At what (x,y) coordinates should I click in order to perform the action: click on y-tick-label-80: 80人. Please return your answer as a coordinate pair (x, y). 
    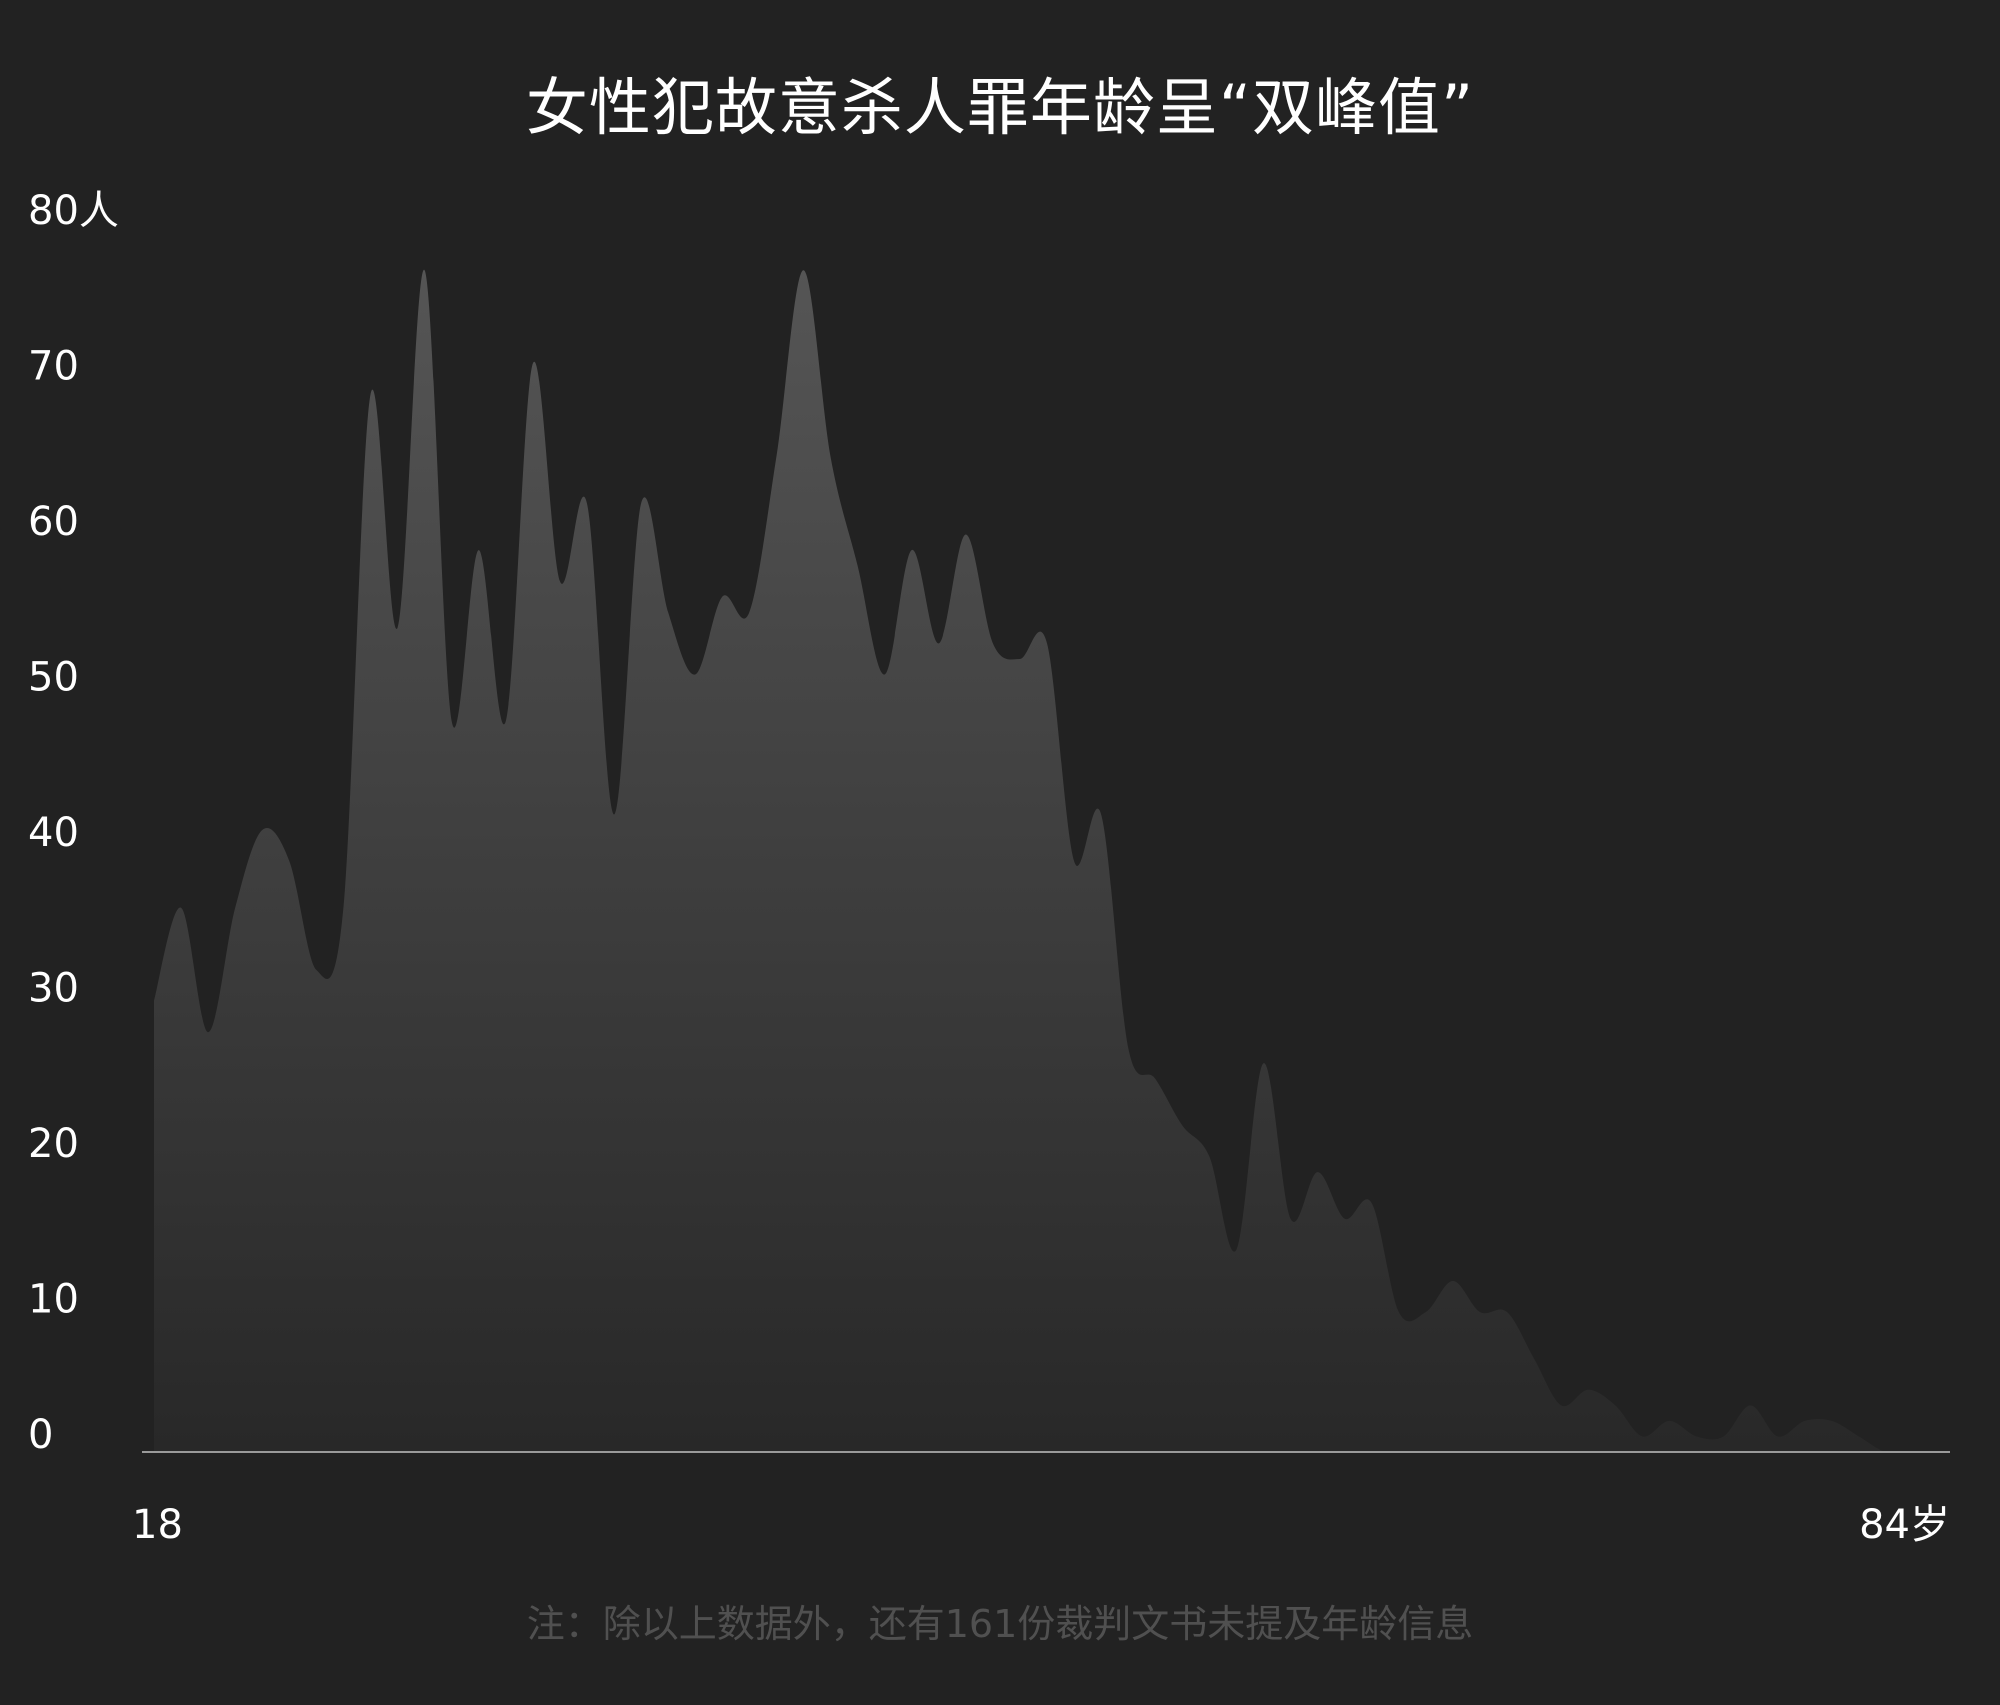
    Looking at the image, I should click on (73, 211).